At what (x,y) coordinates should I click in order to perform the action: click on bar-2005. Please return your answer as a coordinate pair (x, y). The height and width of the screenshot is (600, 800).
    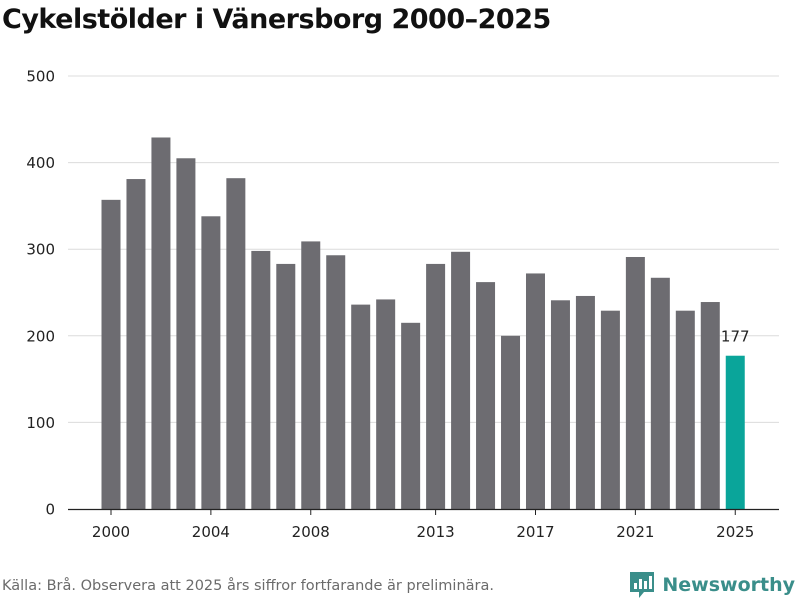
    Looking at the image, I should click on (236, 343).